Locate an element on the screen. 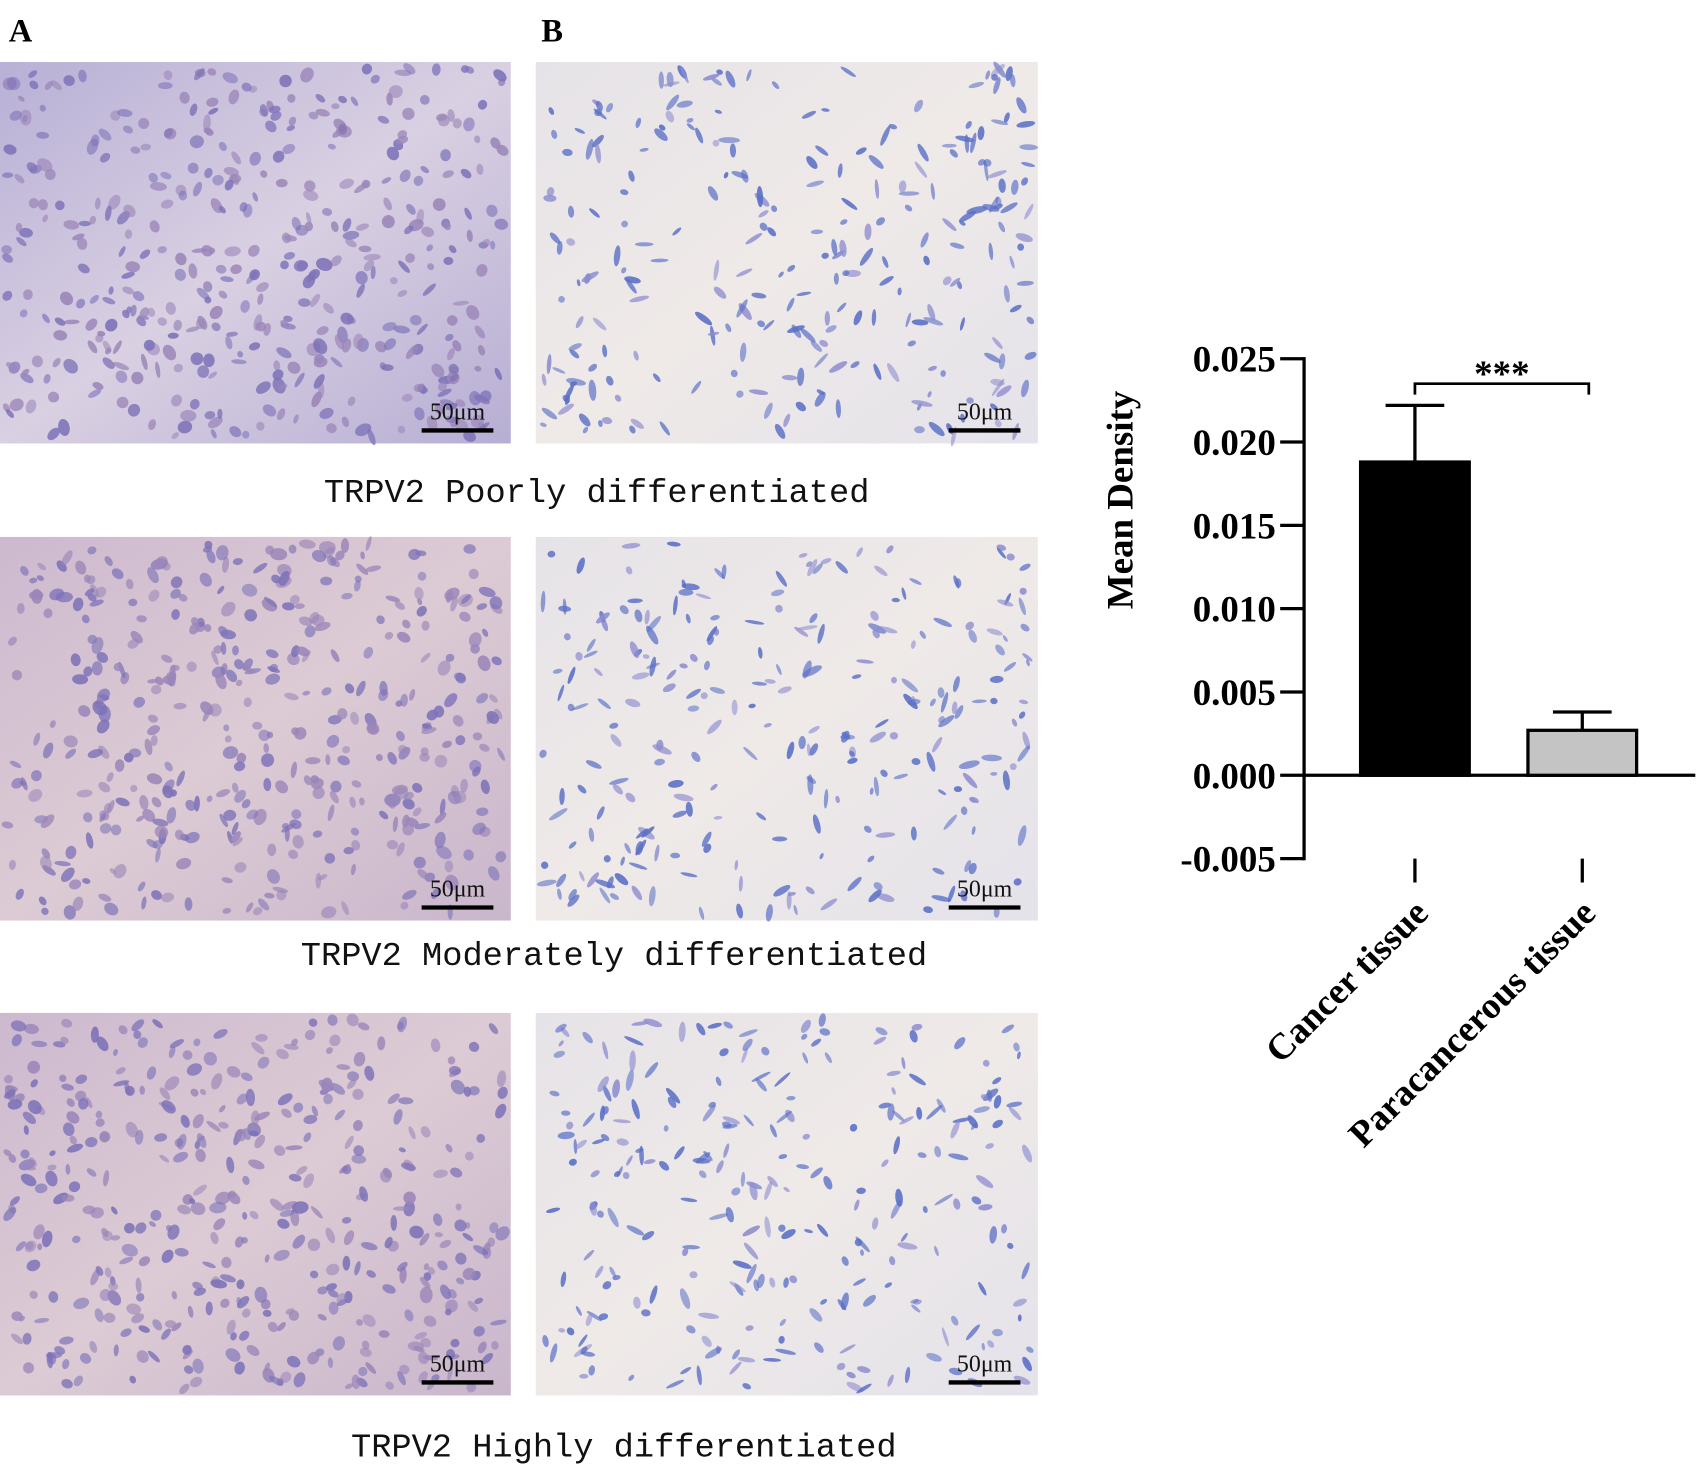 The height and width of the screenshot is (1464, 1704). y-tick-label: 0.020 is located at coordinates (1234, 442).